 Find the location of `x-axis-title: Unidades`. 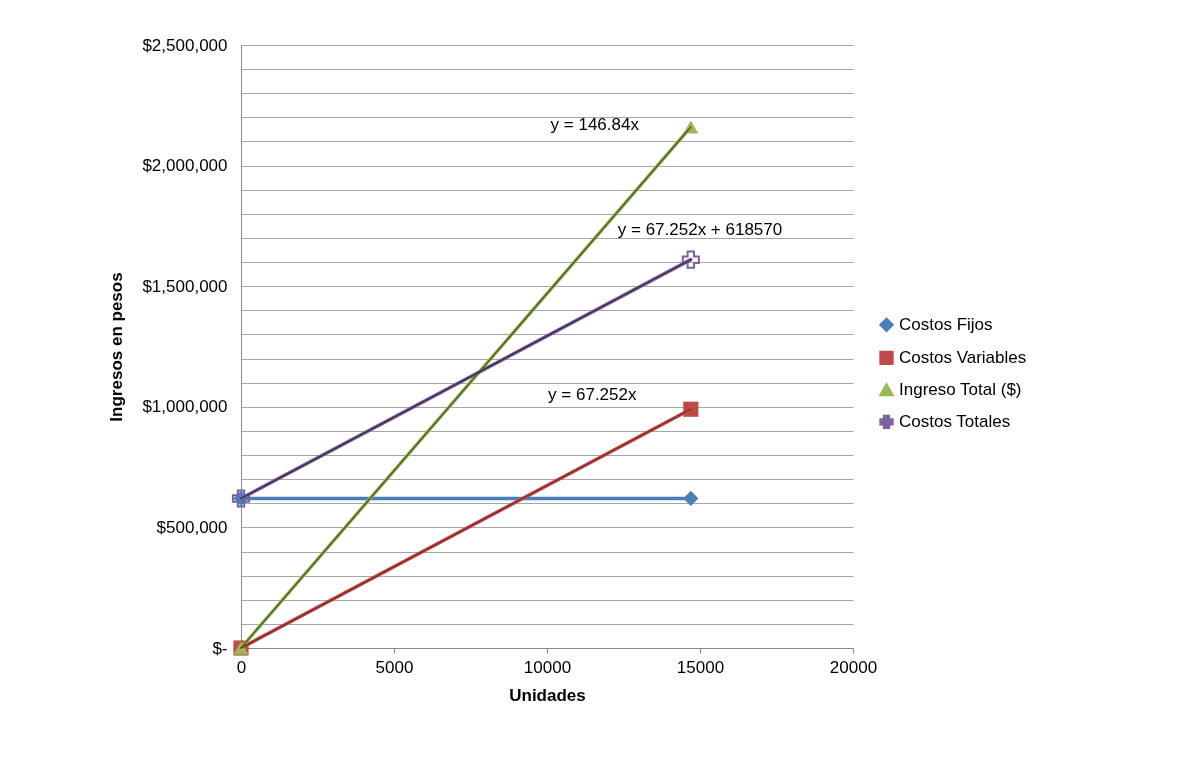

x-axis-title: Unidades is located at coordinates (547, 695).